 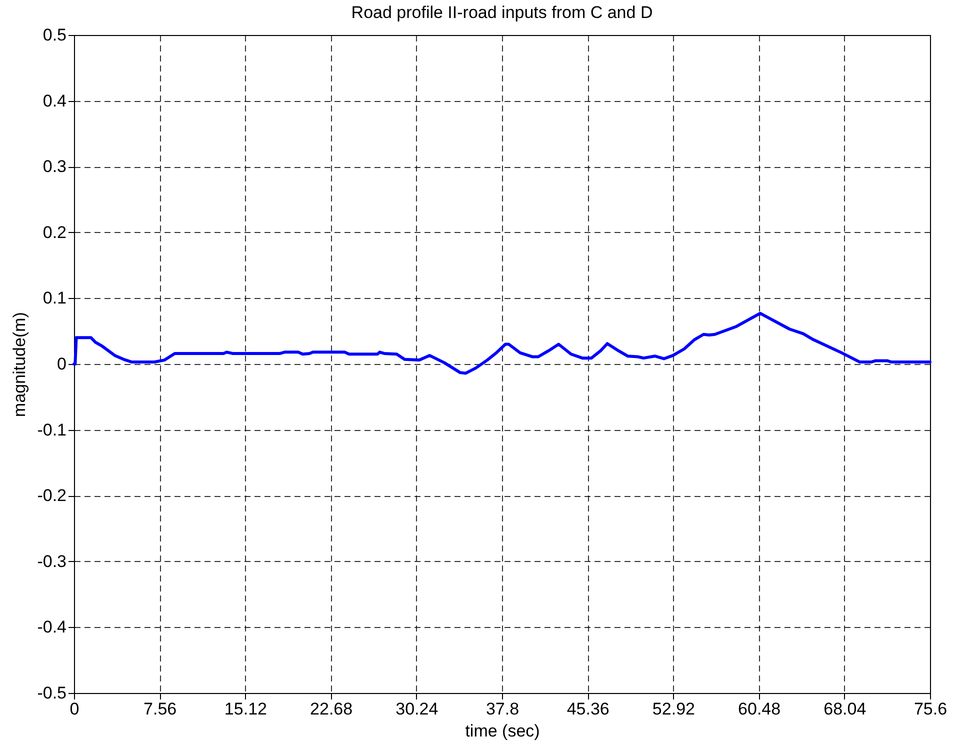 What do you see at coordinates (417, 709) in the screenshot?
I see `x-tick-label: 30.24` at bounding box center [417, 709].